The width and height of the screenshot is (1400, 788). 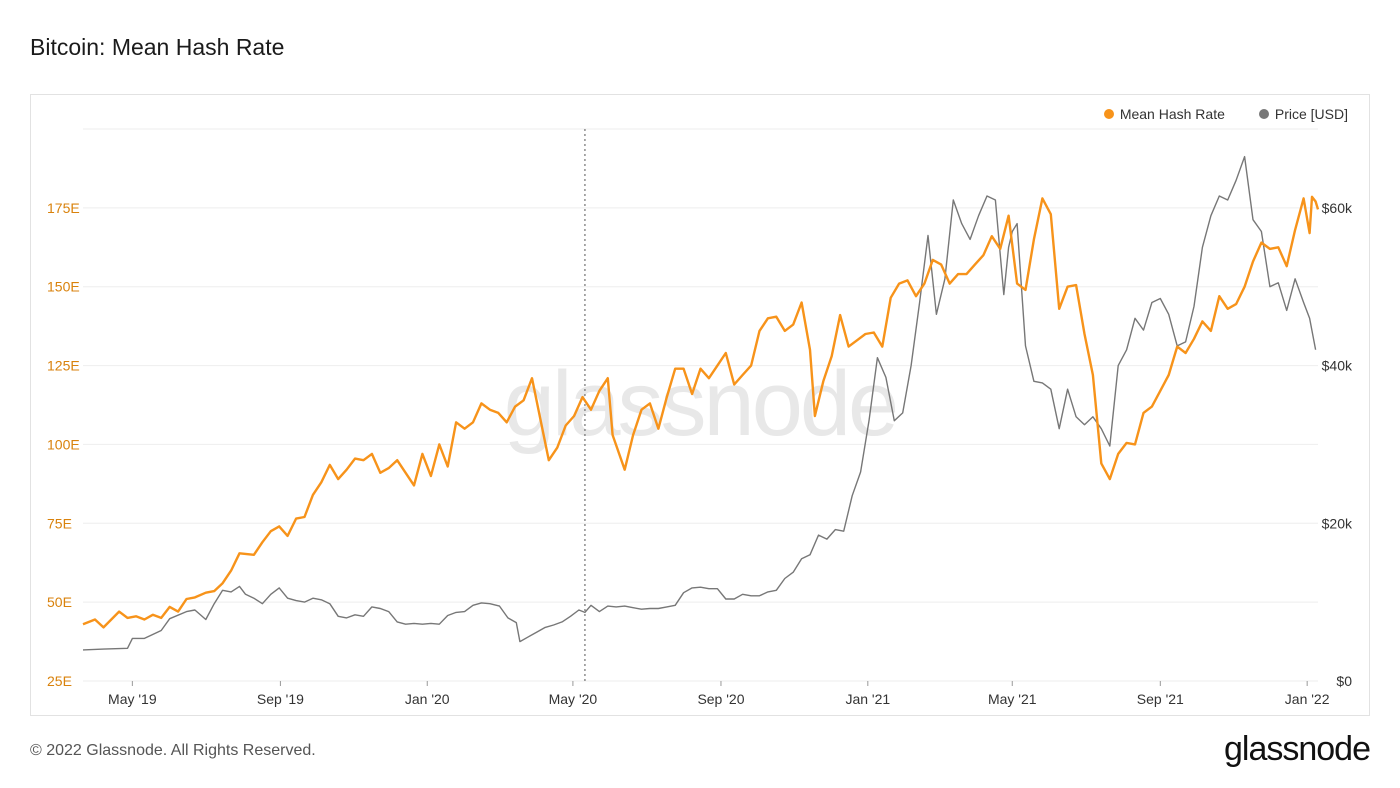 I want to click on brand-logo: glassnode, so click(x=1297, y=749).